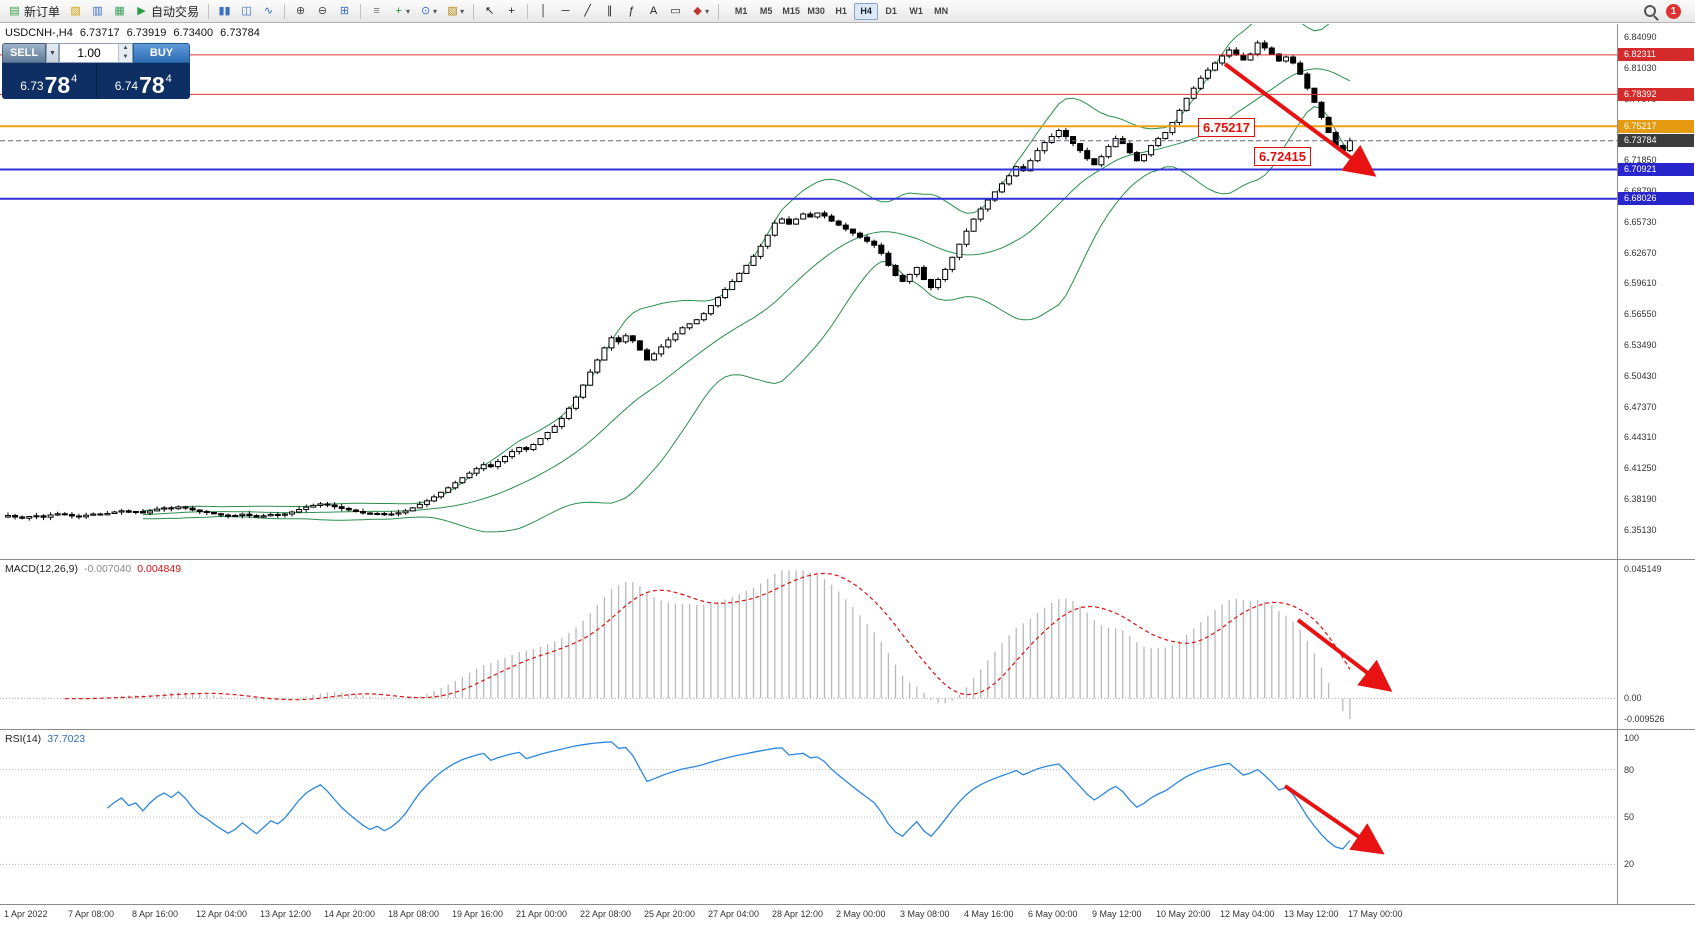 The image size is (1695, 939). What do you see at coordinates (1651, 13) in the screenshot?
I see `search-icon` at bounding box center [1651, 13].